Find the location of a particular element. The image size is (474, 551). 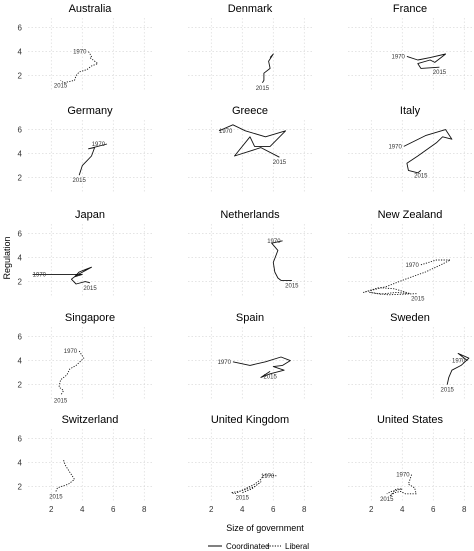

panel-singapore: Singapore 1970 2015 is located at coordinates (90, 358).